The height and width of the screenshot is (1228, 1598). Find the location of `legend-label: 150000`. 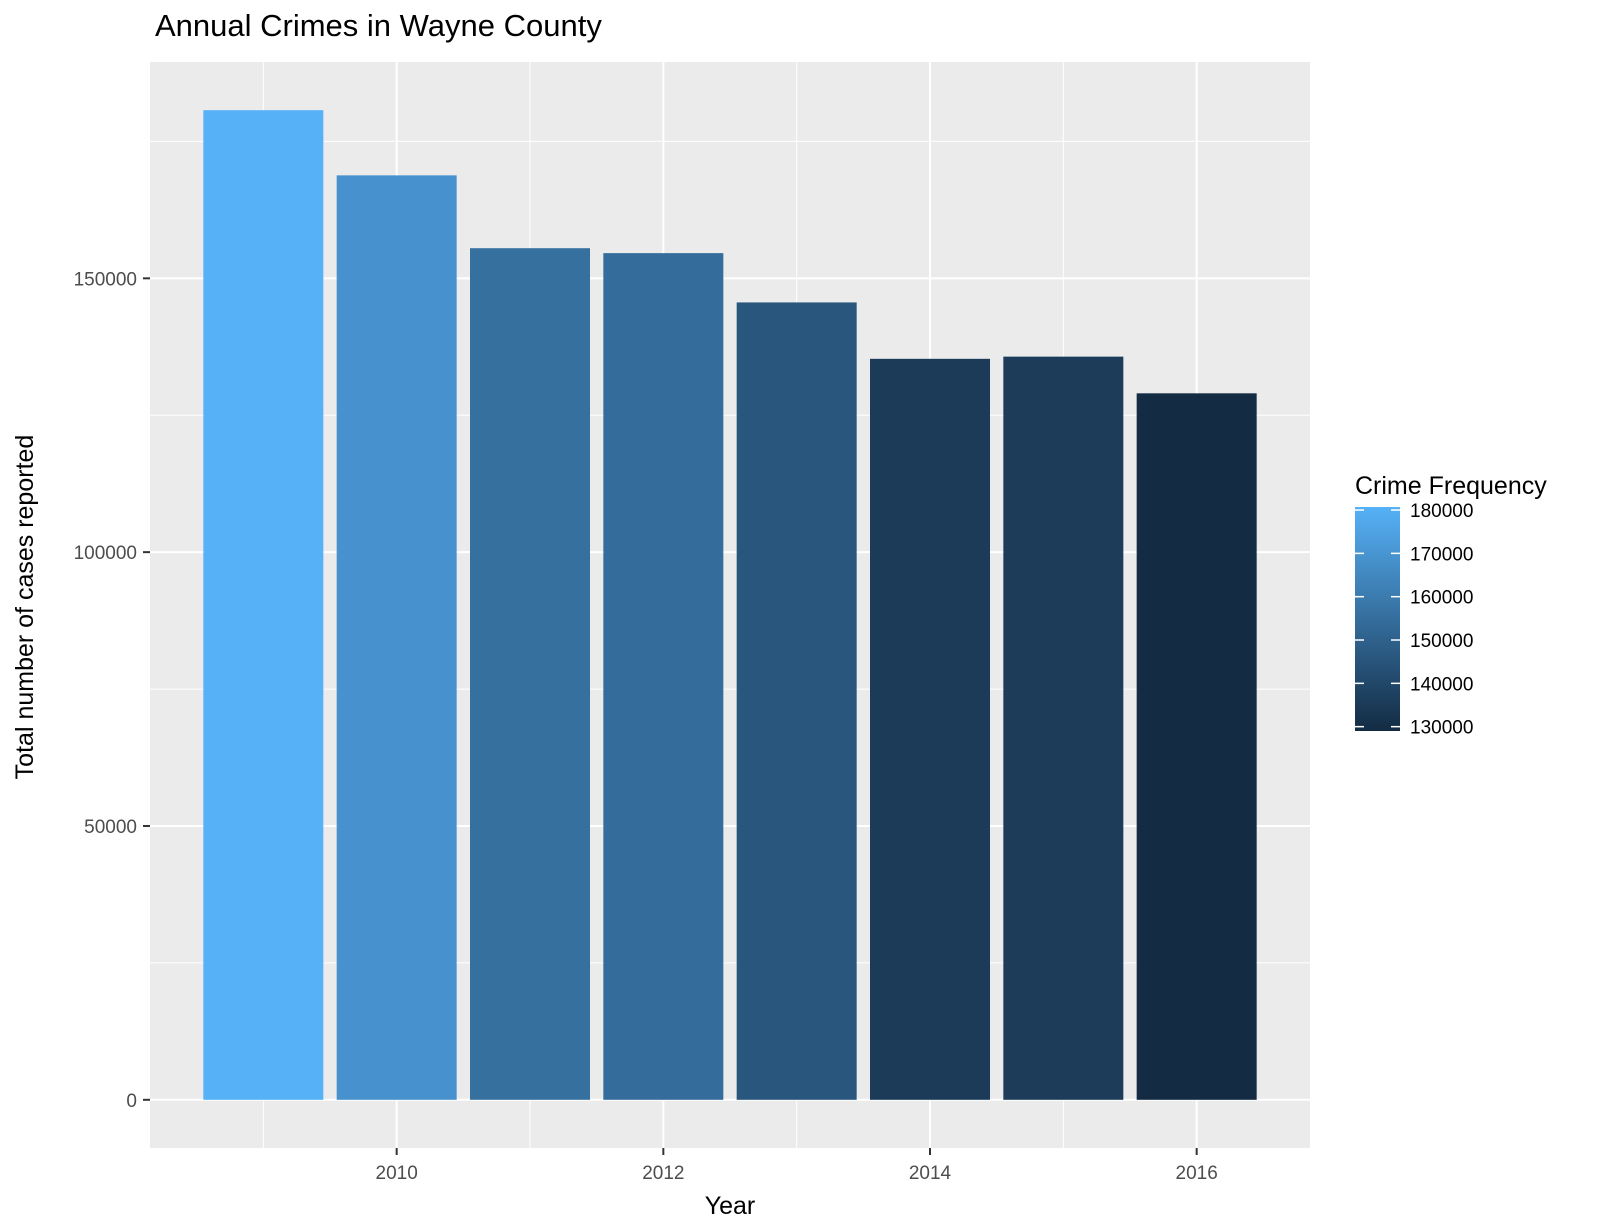

legend-label: 150000 is located at coordinates (1441, 641).